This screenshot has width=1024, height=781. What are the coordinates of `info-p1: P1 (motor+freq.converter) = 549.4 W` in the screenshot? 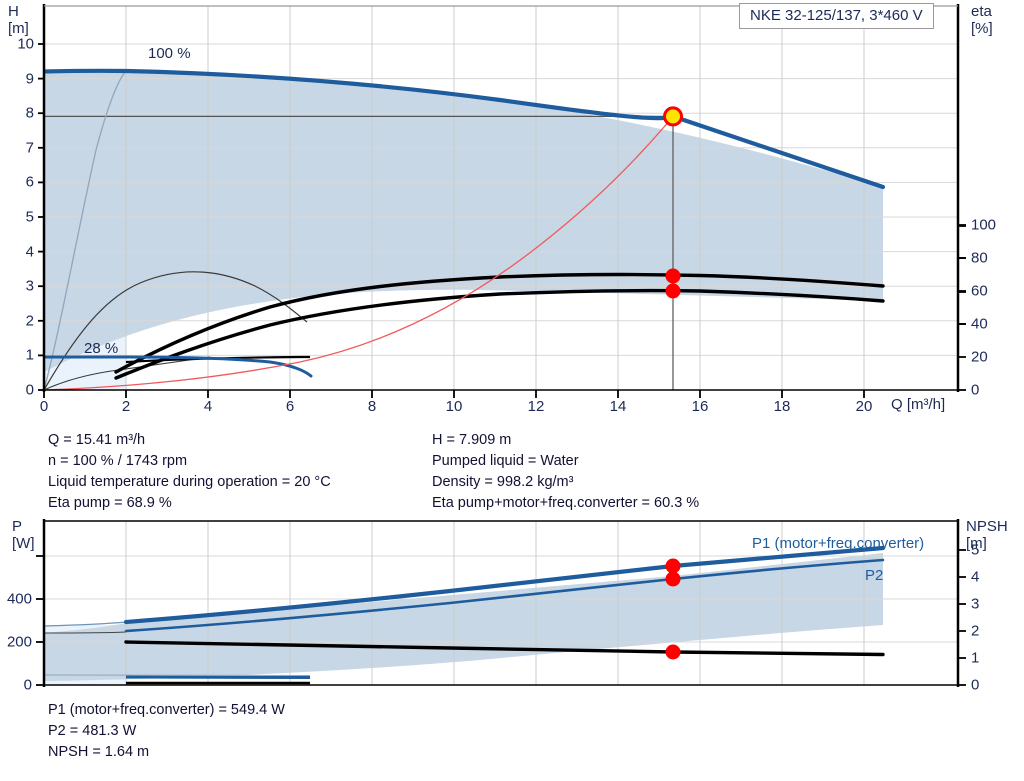 It's located at (166, 710).